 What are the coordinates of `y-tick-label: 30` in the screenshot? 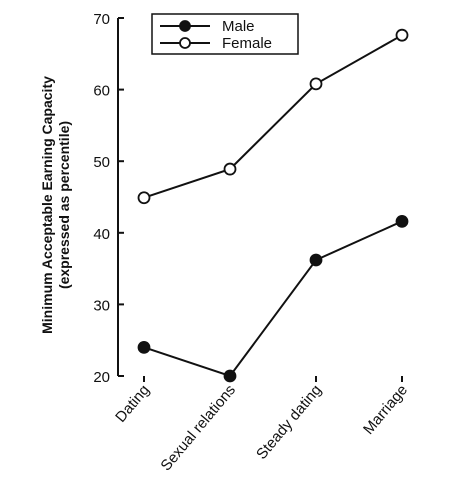 It's located at (101, 305).